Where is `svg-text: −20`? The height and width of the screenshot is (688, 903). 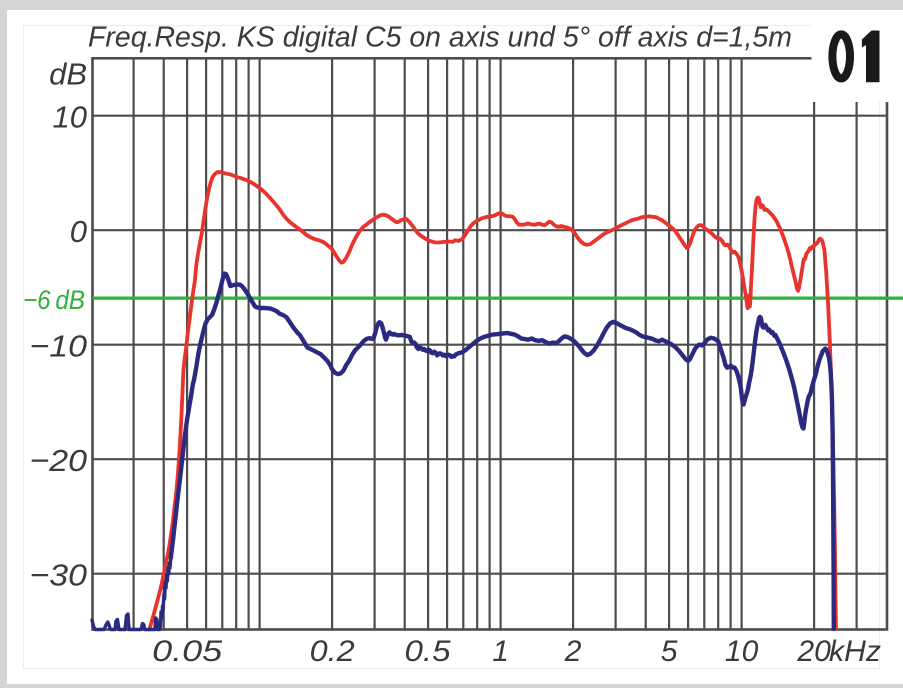
svg-text: −20 is located at coordinates (59, 460).